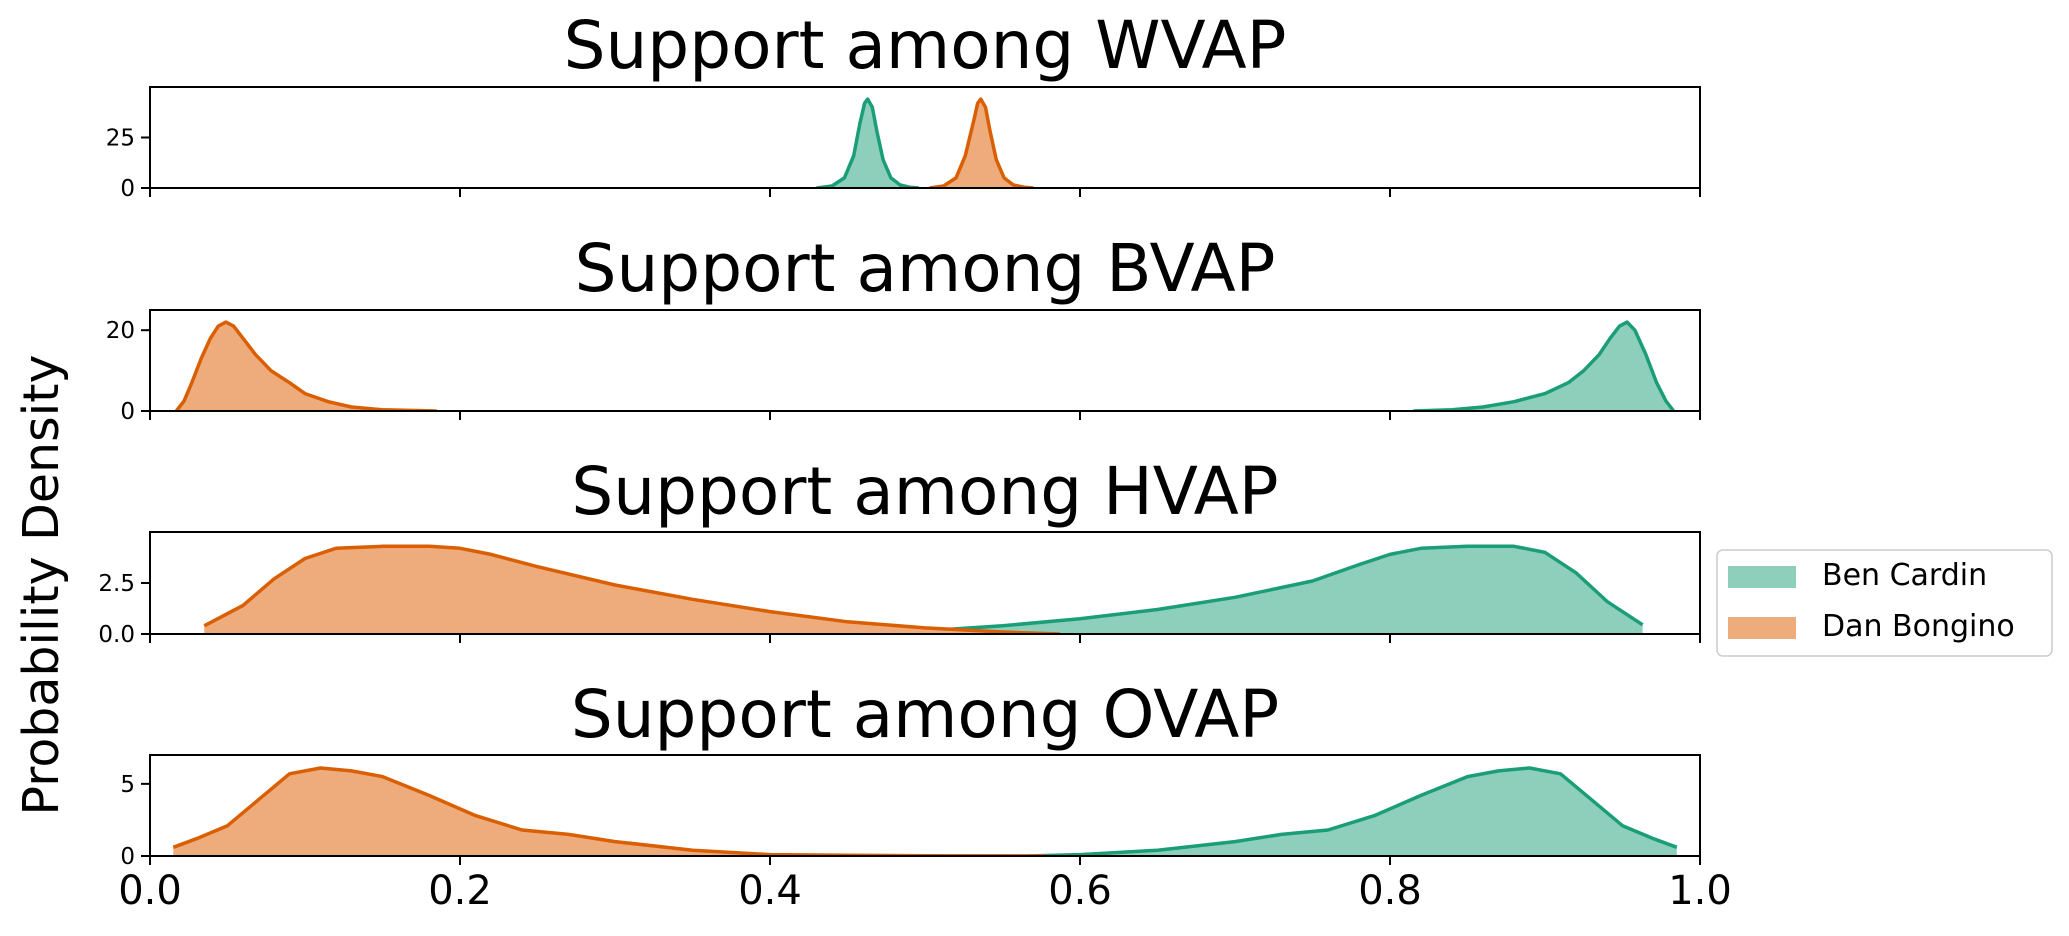  Describe the element at coordinates (1762, 577) in the screenshot. I see `legend-swatch-ben-cardin` at that location.